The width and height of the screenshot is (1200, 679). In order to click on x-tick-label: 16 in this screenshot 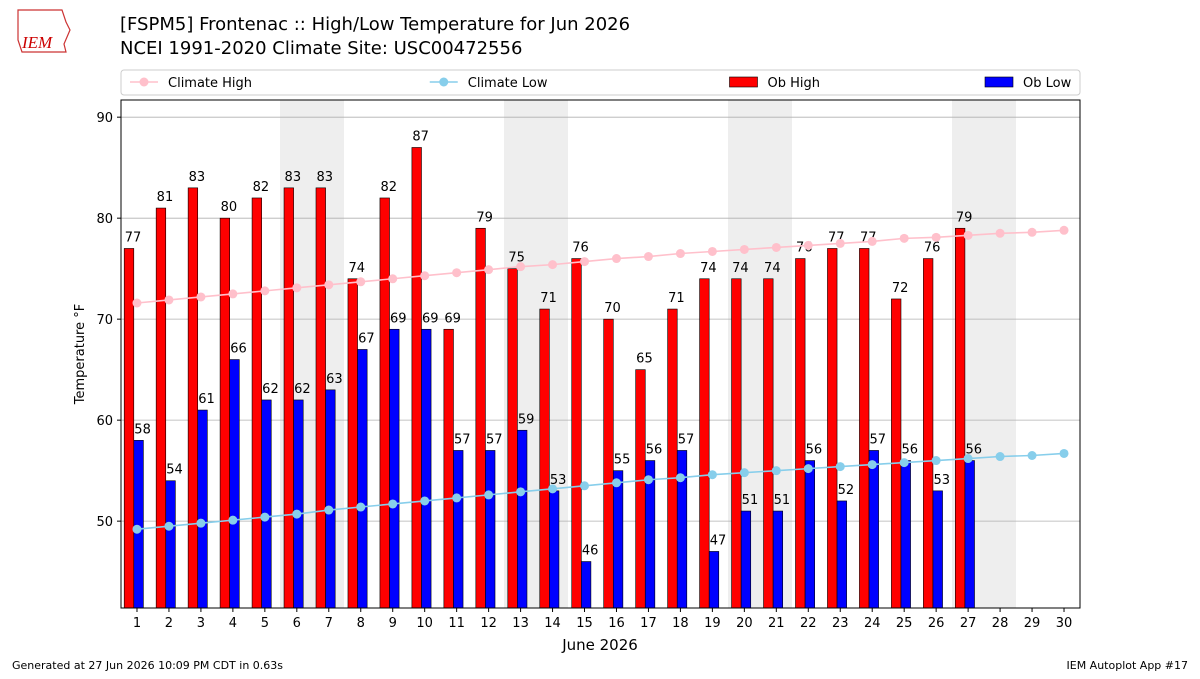, I will do `click(616, 623)`.